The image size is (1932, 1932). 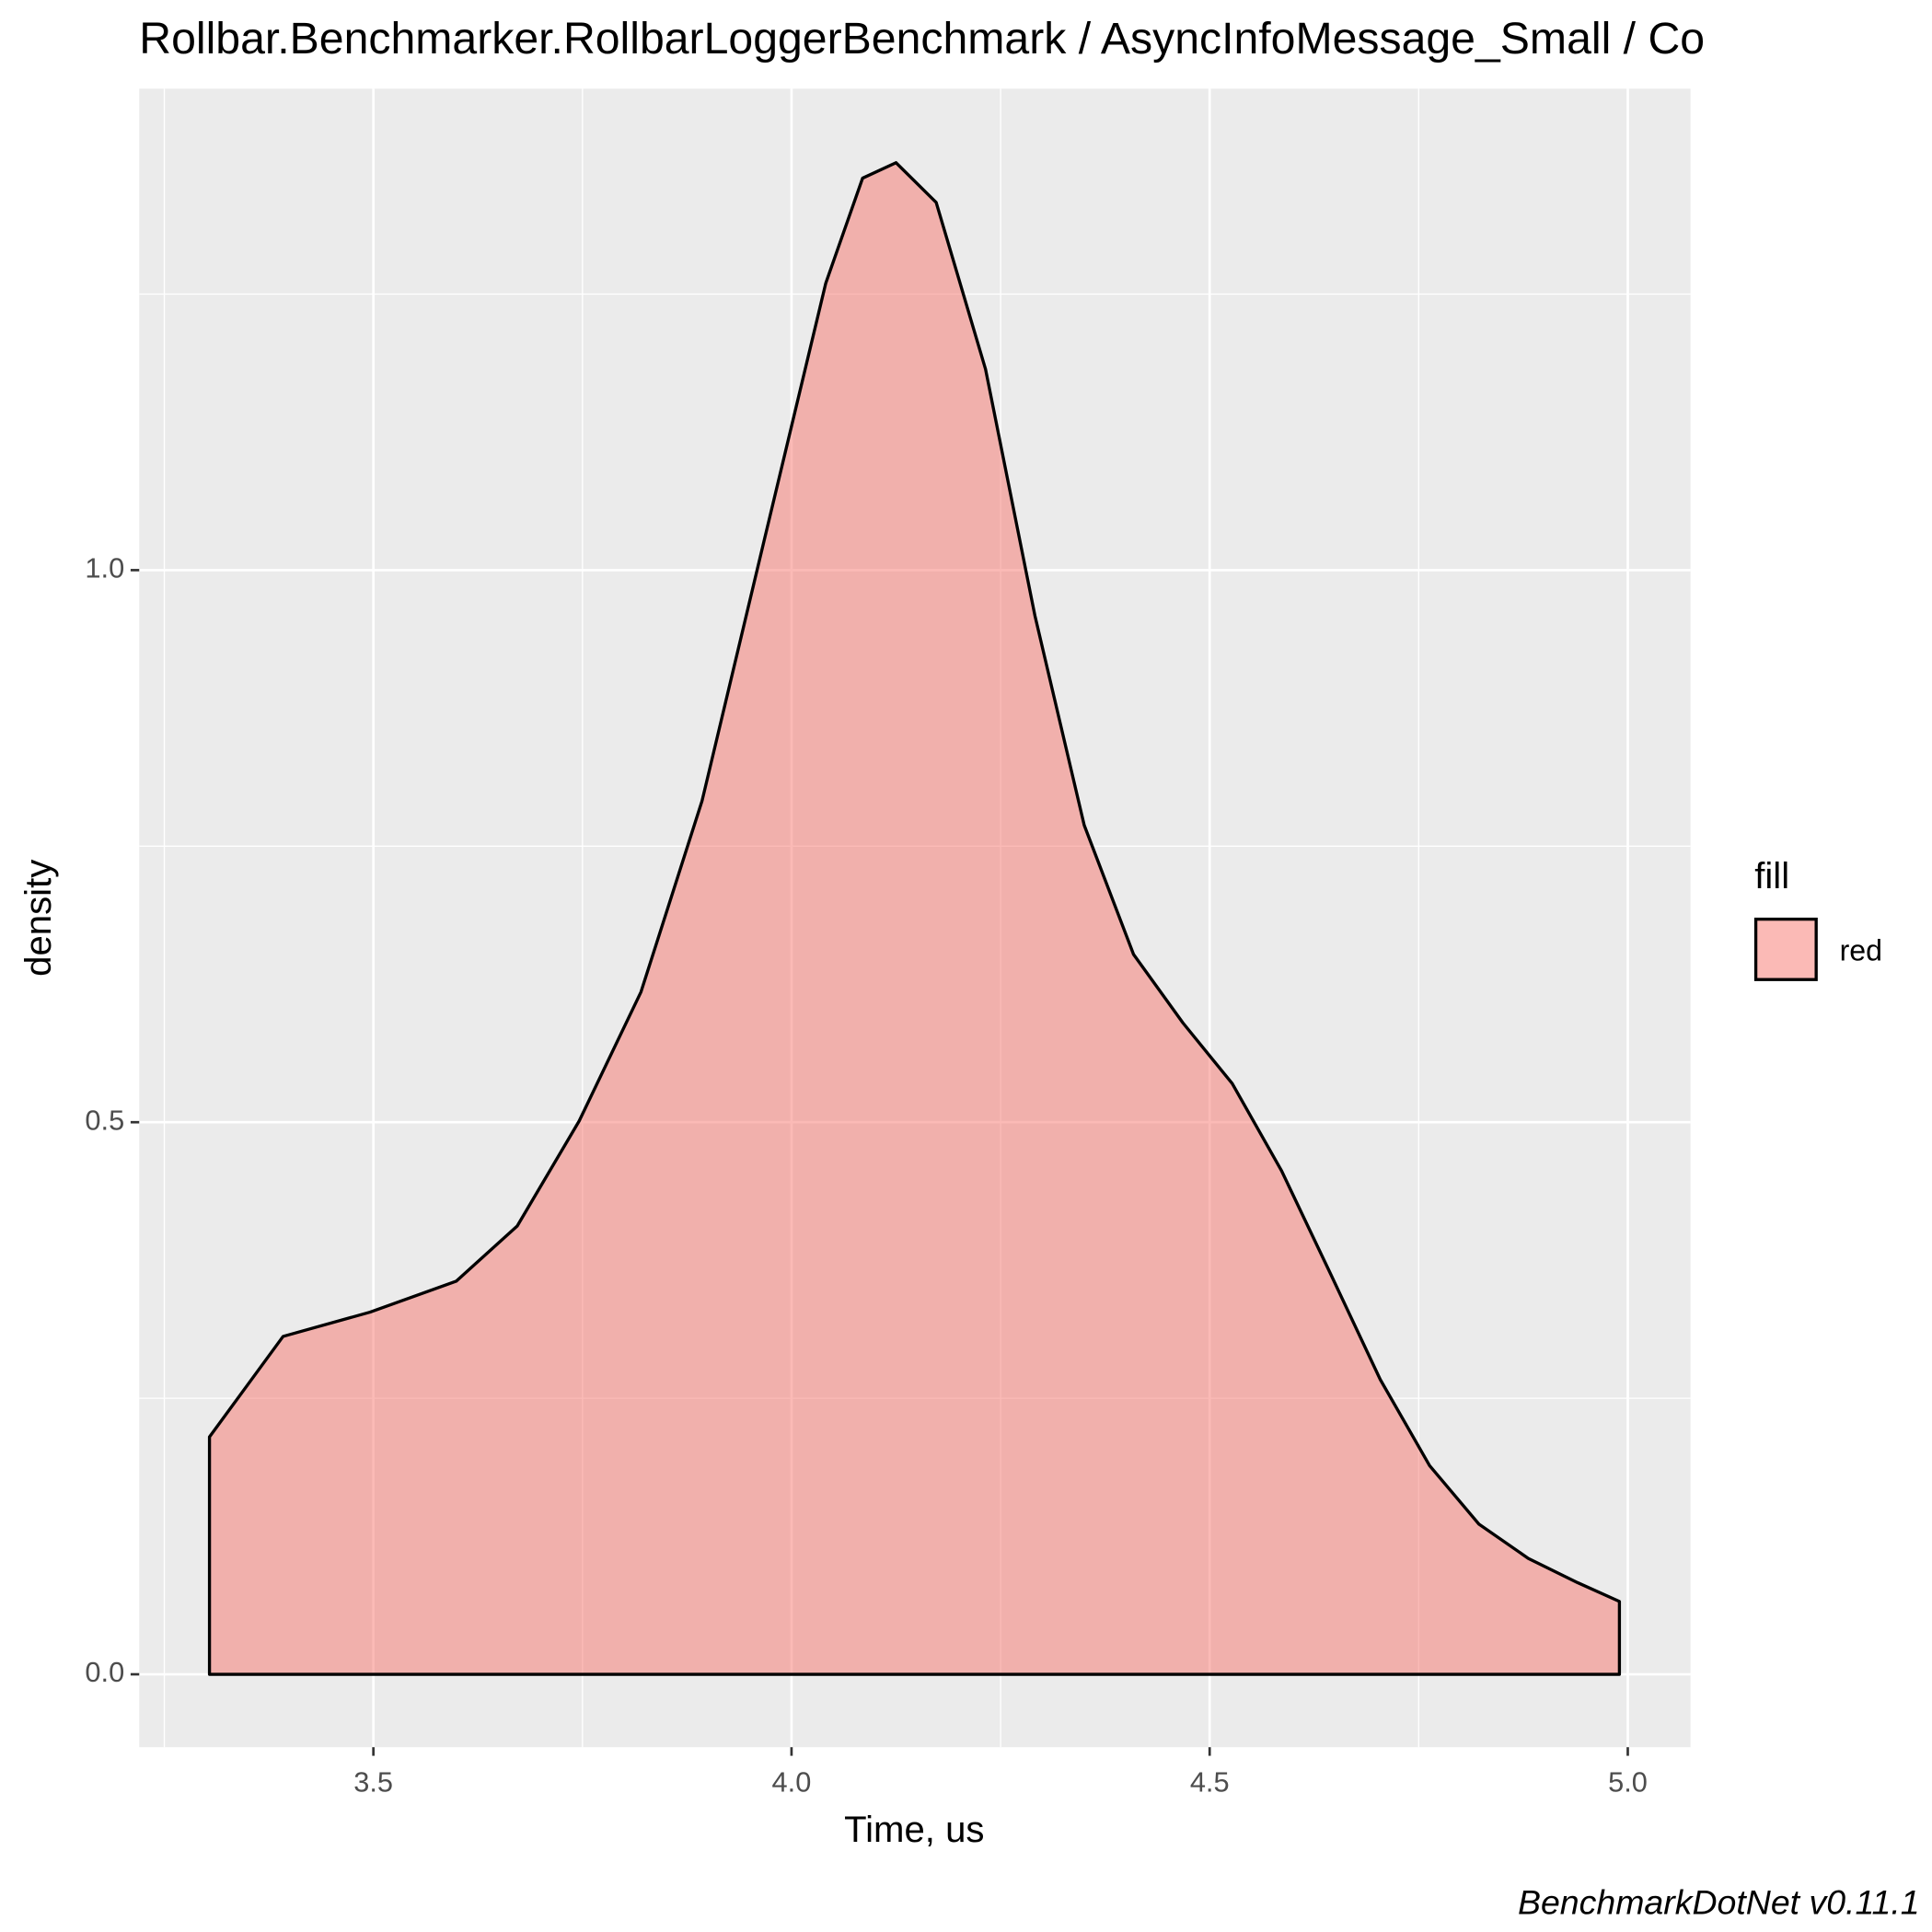 I want to click on legend-title: fill, so click(x=1772, y=876).